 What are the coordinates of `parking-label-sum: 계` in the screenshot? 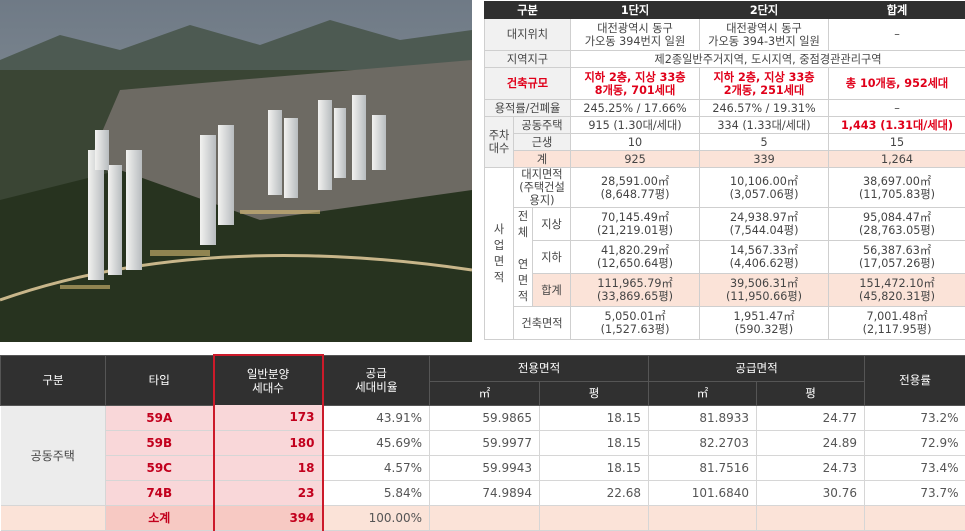 It's located at (542, 159).